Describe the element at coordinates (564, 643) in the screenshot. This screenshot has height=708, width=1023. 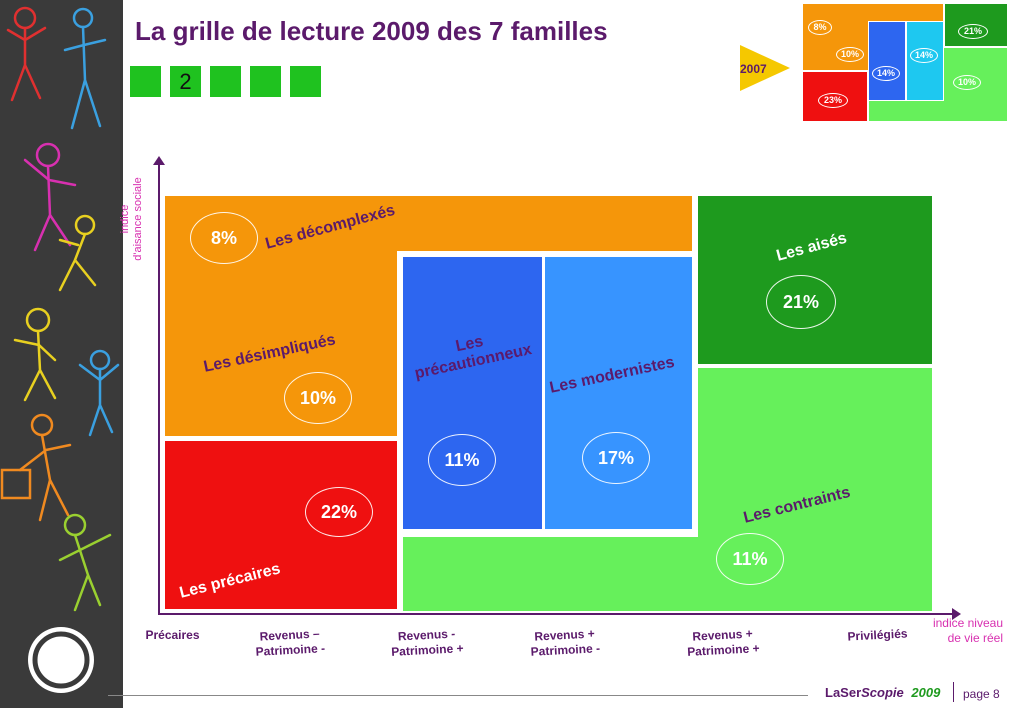
I see `x-category-revenus-plus-patrimoine-moins: Revenus + Patrimoine -` at that location.